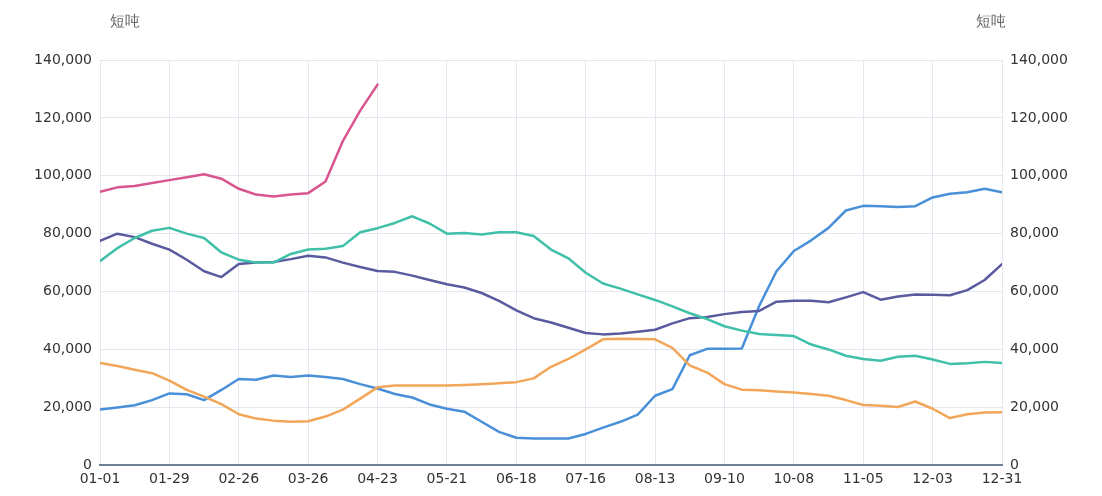  Describe the element at coordinates (377, 478) in the screenshot. I see `x-tick-label: 04-23` at that location.